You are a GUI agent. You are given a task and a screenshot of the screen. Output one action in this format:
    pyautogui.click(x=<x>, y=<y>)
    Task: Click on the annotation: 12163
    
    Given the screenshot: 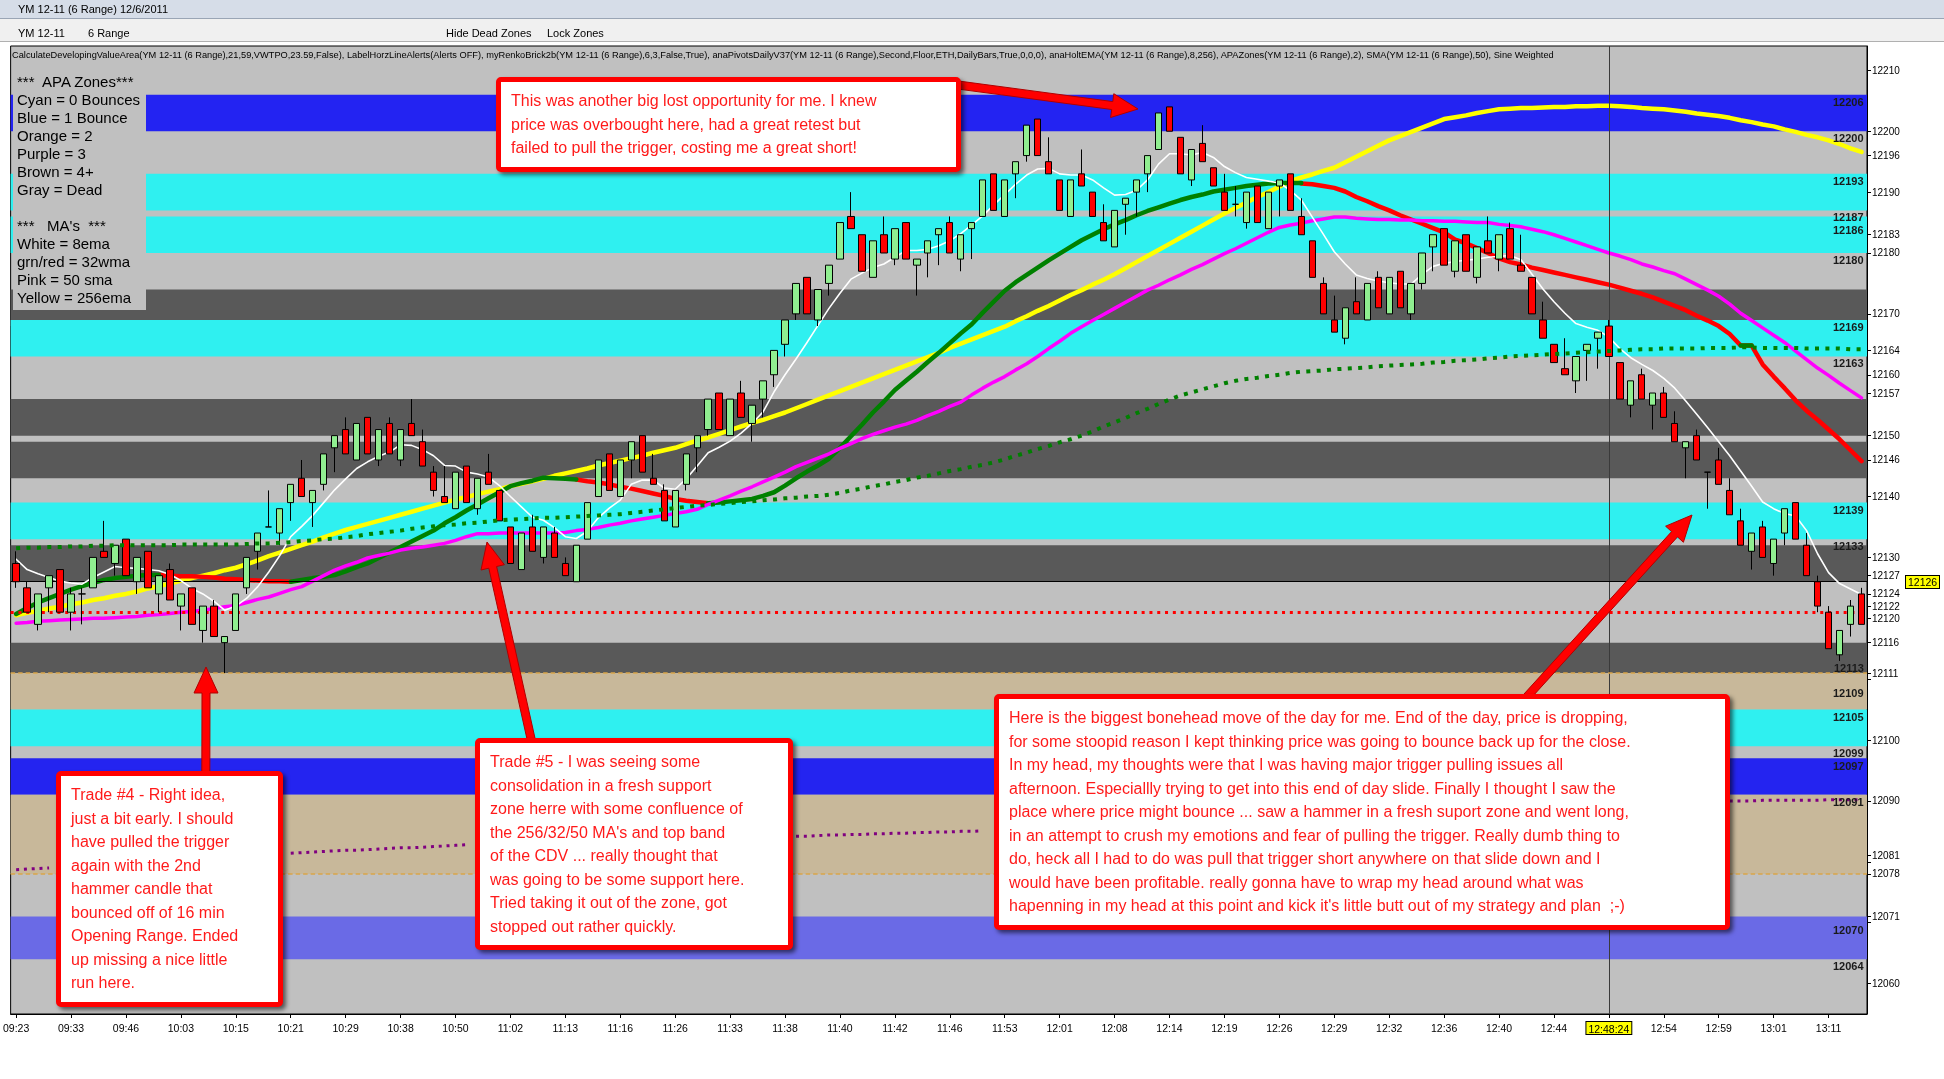 What is the action you would take?
    pyautogui.click(x=1848, y=363)
    